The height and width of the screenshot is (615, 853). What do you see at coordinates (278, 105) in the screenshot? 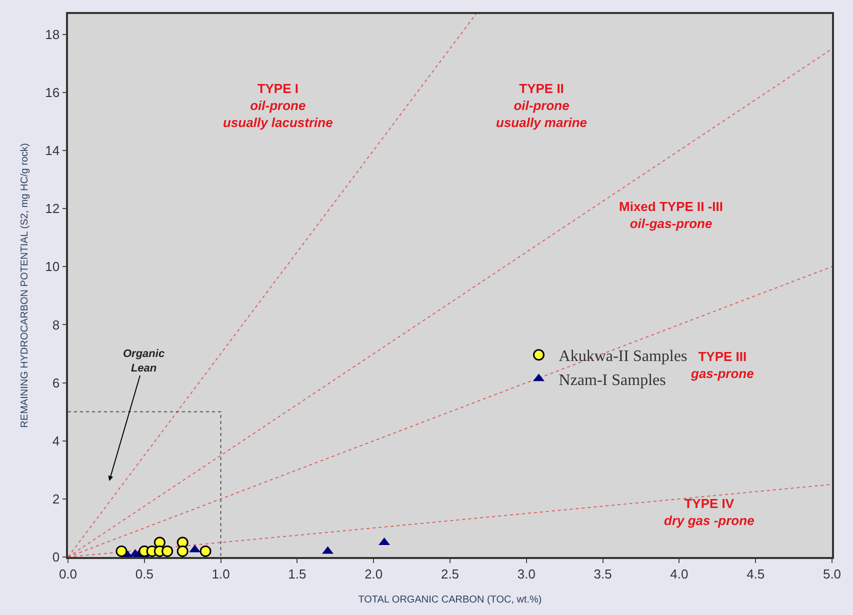
I see `annotation: TYPE I oil-prone usually lacustrine` at bounding box center [278, 105].